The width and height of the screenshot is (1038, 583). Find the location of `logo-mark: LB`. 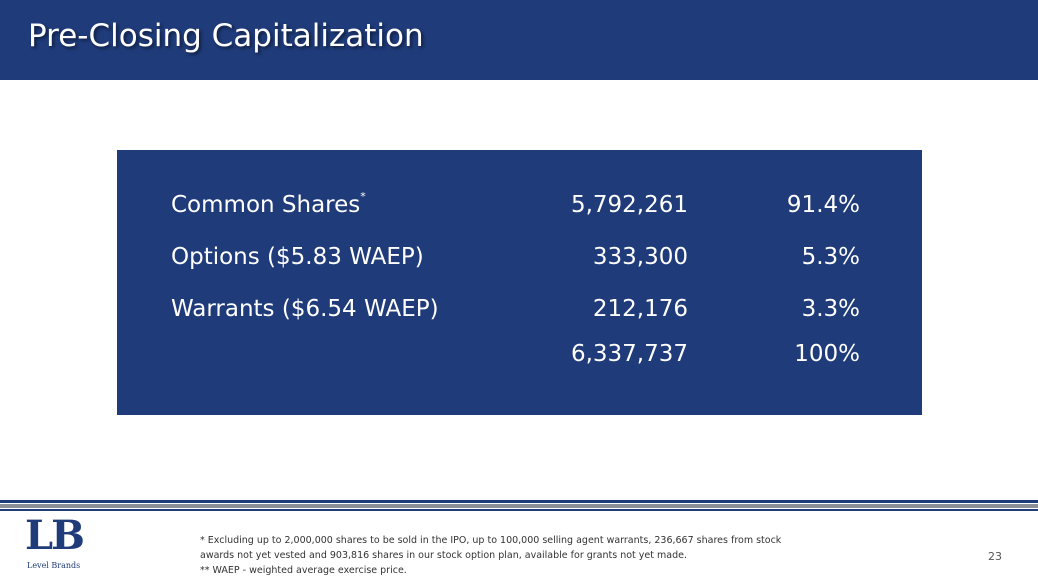

logo-mark: LB is located at coordinates (55, 535).